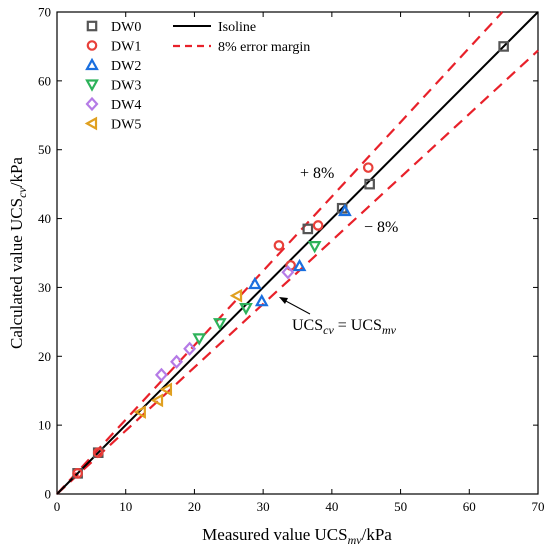 This screenshot has width=550, height=549. I want to click on legend-label-dw5: DW5, so click(126, 125).